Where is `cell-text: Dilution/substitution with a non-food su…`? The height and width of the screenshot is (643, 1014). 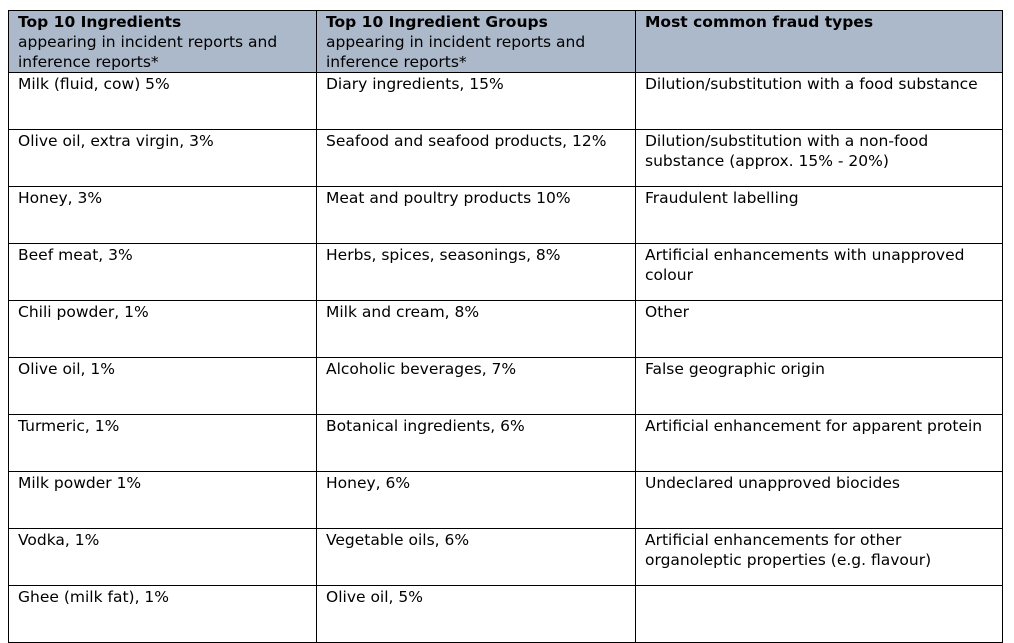 cell-text: Dilution/substitution with a non-food su… is located at coordinates (787, 151).